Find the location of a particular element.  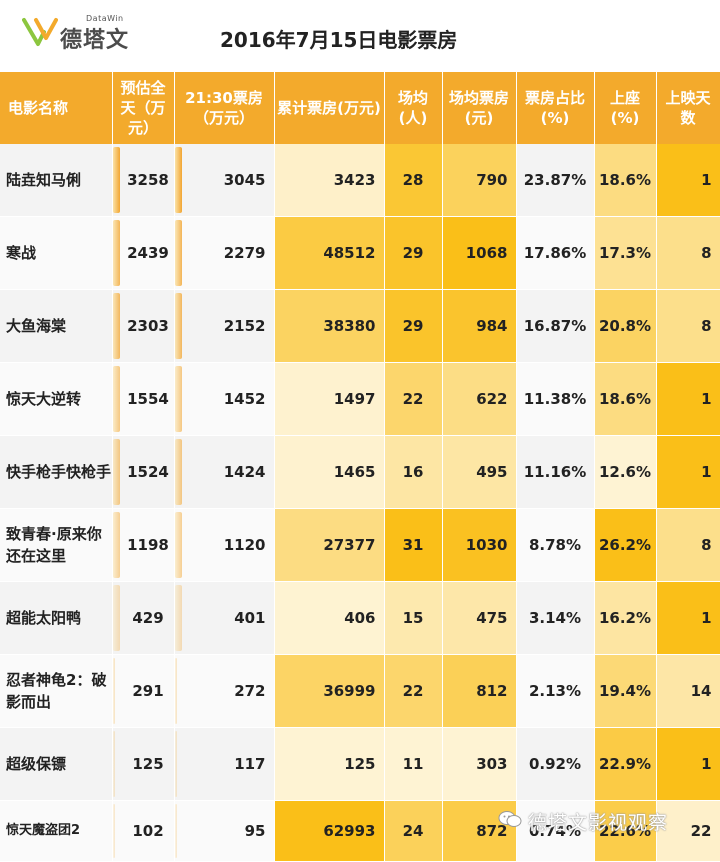

column-header: 21:30票房（万元） is located at coordinates (224, 108).